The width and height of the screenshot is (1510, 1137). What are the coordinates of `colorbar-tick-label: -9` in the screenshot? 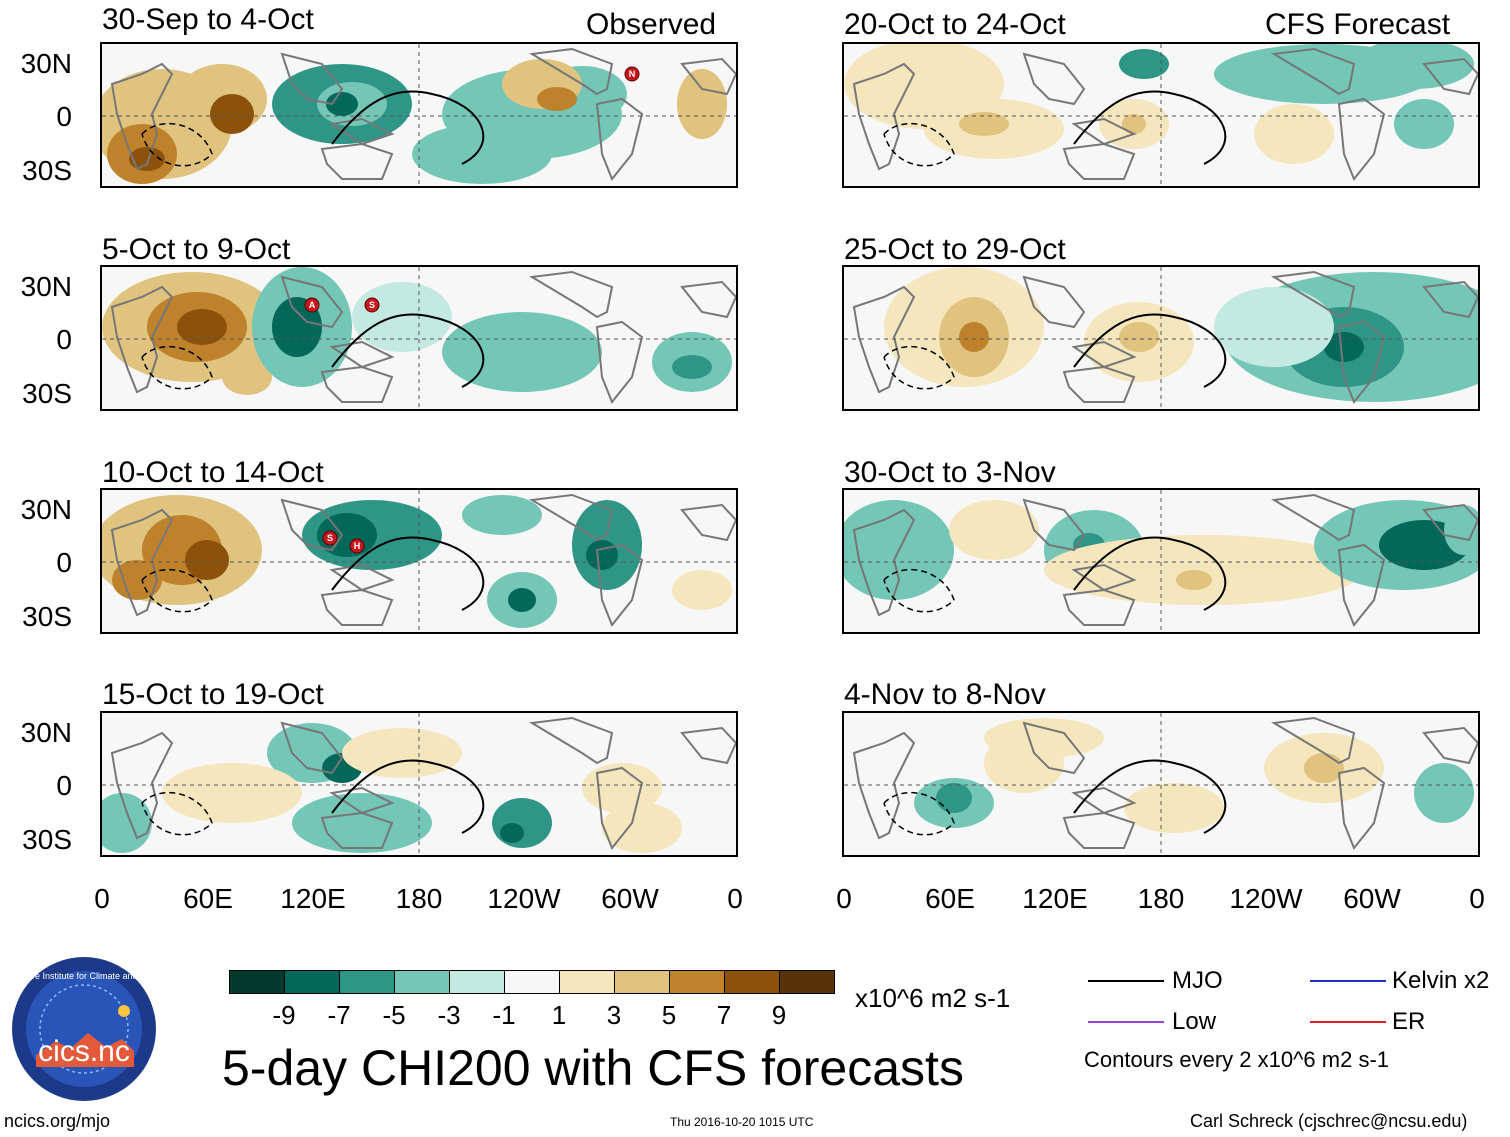 It's located at (284, 1015).